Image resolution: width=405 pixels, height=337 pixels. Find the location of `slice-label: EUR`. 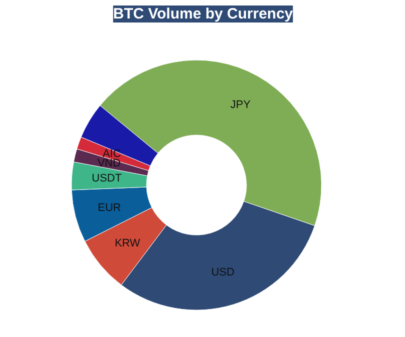

slice-label: EUR is located at coordinates (110, 208).